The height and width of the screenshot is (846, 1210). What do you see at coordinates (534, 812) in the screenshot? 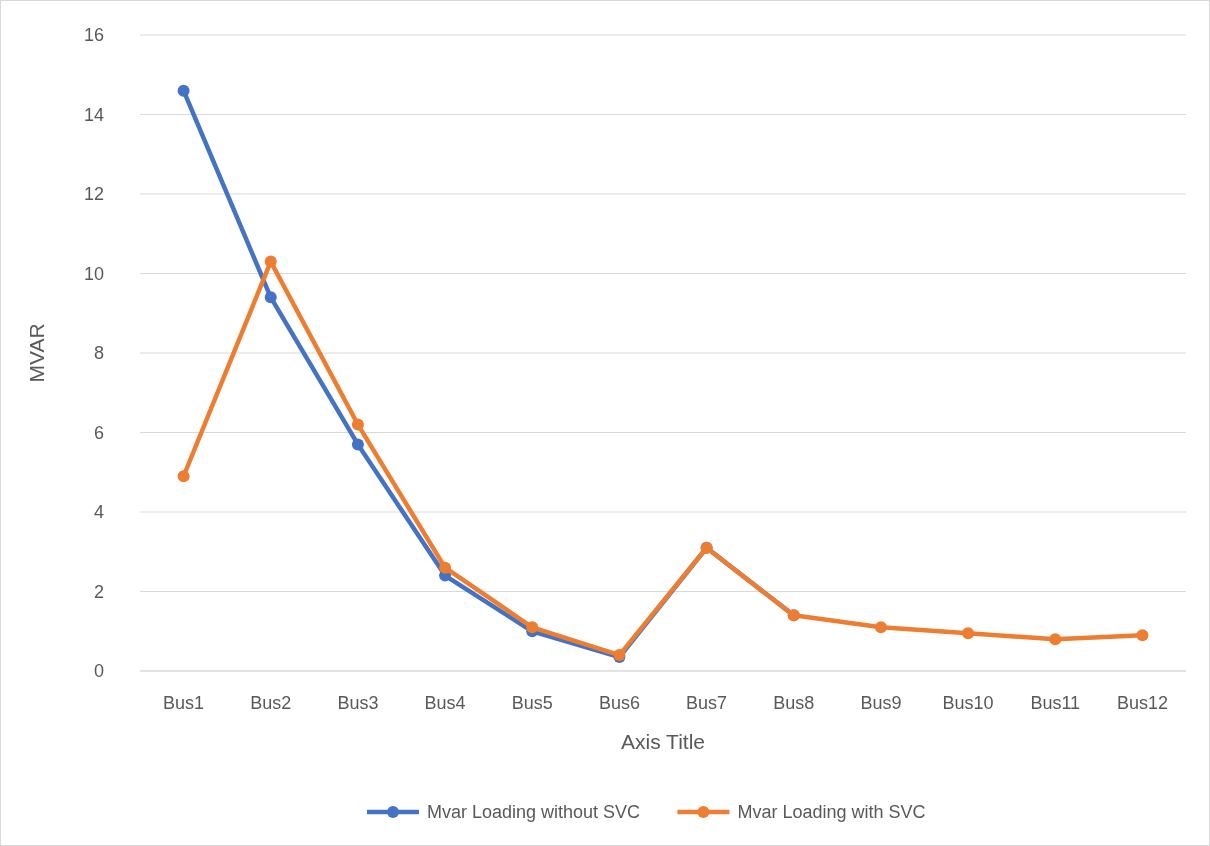
I see `legend-label: Mvar Loading without SVC` at bounding box center [534, 812].